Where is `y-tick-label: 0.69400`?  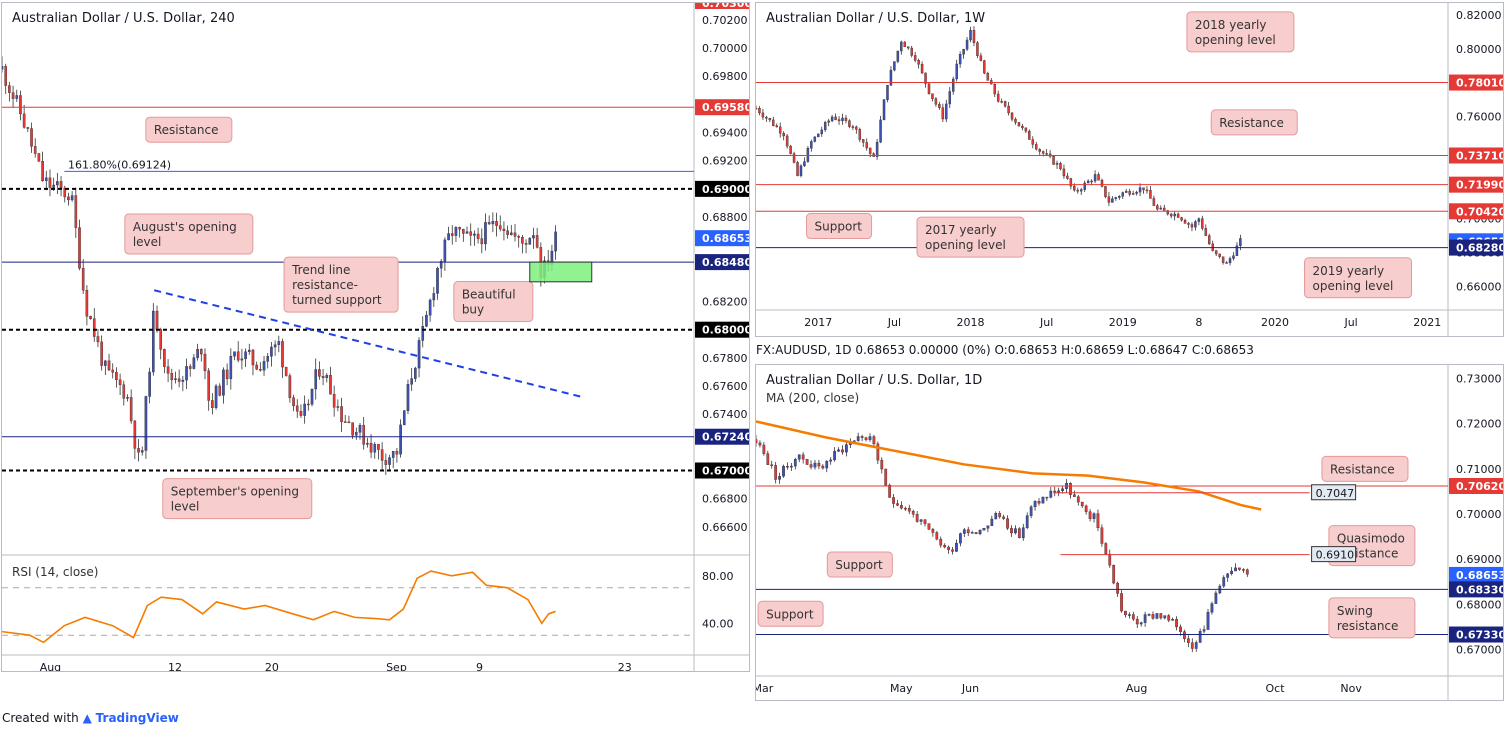 y-tick-label: 0.69400 is located at coordinates (725, 133).